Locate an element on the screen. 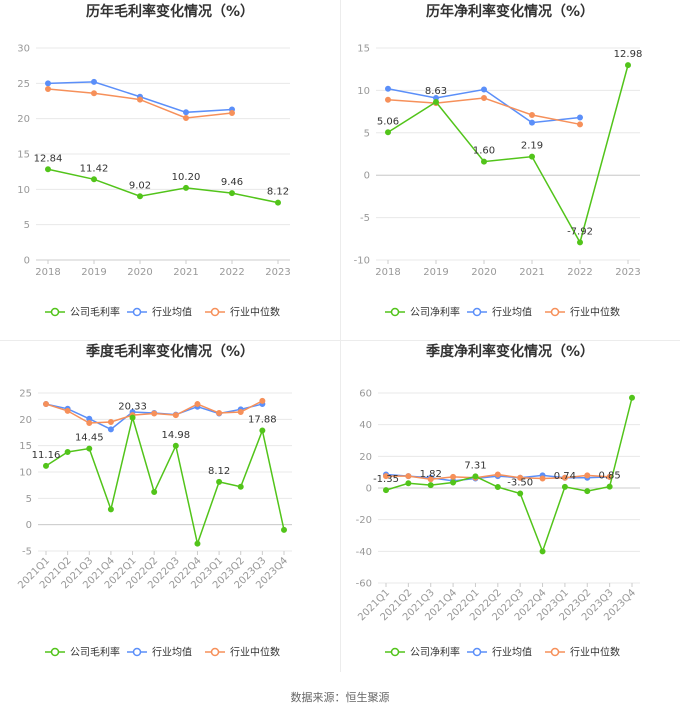 The width and height of the screenshot is (680, 712). panel-divider-vertical is located at coordinates (340, 336).